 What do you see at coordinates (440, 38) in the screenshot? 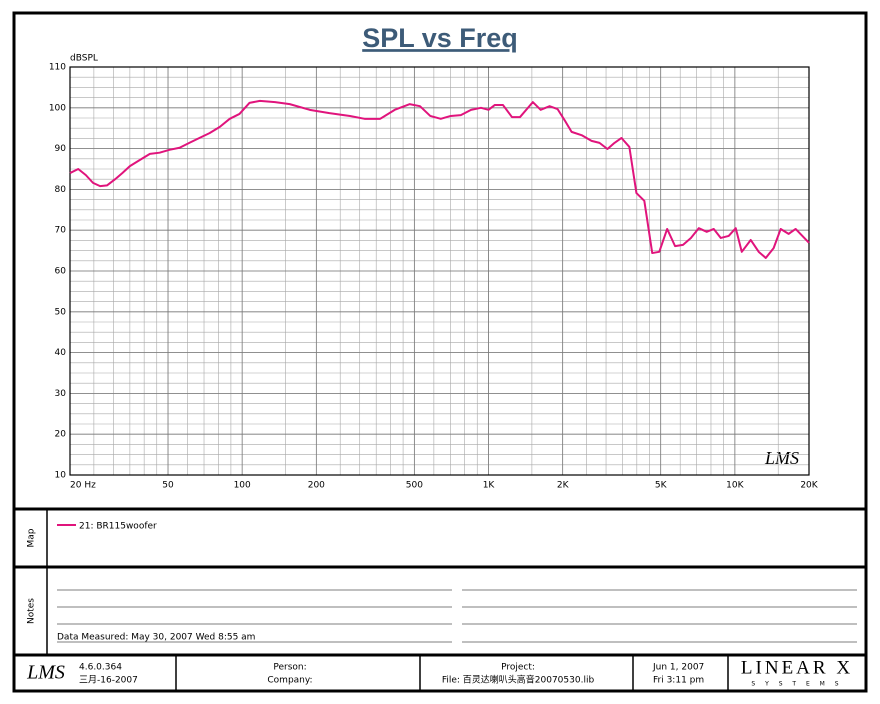
I see `chart-title: SPL vs Freq` at bounding box center [440, 38].